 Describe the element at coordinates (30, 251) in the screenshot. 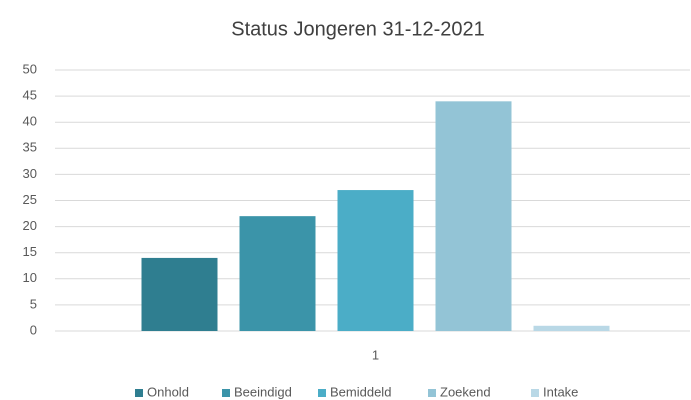

I see `y-tick-label: 15` at that location.